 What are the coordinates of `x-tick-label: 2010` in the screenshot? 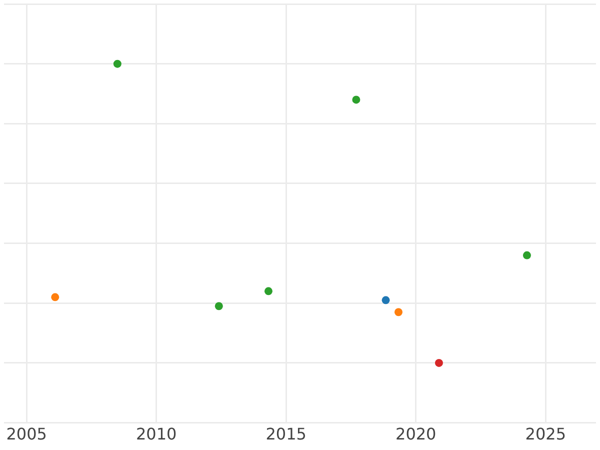 It's located at (156, 434).